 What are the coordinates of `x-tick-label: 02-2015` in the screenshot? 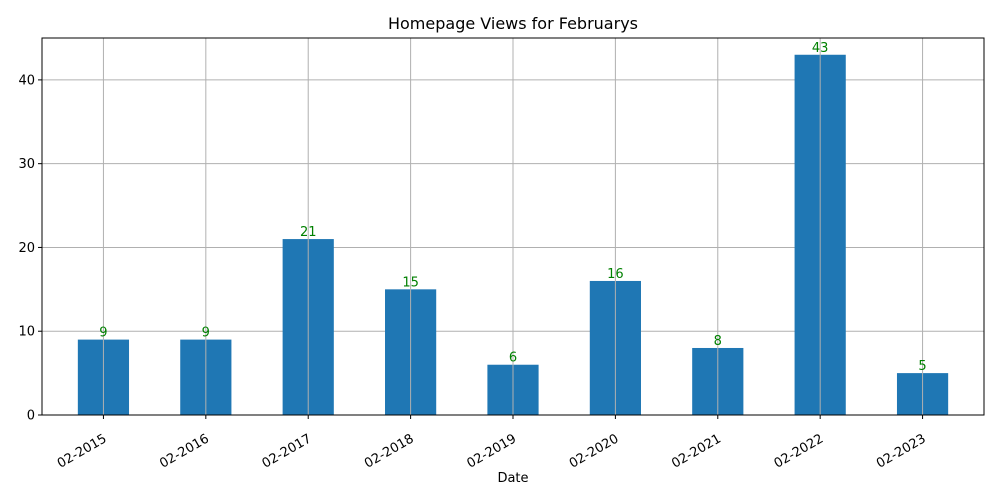 It's located at (82, 451).